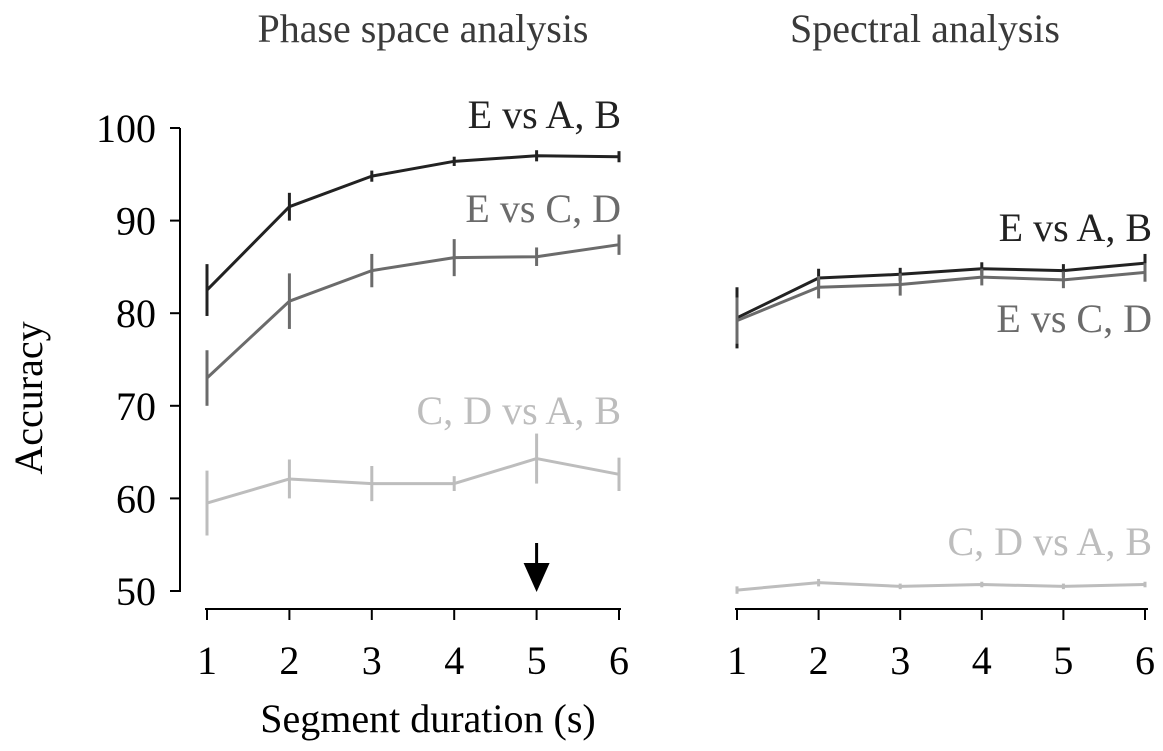 Image resolution: width=1163 pixels, height=751 pixels. What do you see at coordinates (1074, 318) in the screenshot?
I see `spectral-series-label-e-vs-cd: E vs C, D` at bounding box center [1074, 318].